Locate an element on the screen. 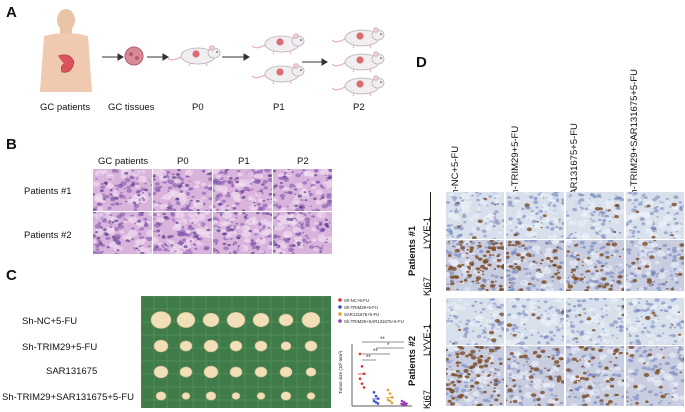 This screenshot has width=685, height=412. ihc-image-r4-c3 is located at coordinates (595, 376).